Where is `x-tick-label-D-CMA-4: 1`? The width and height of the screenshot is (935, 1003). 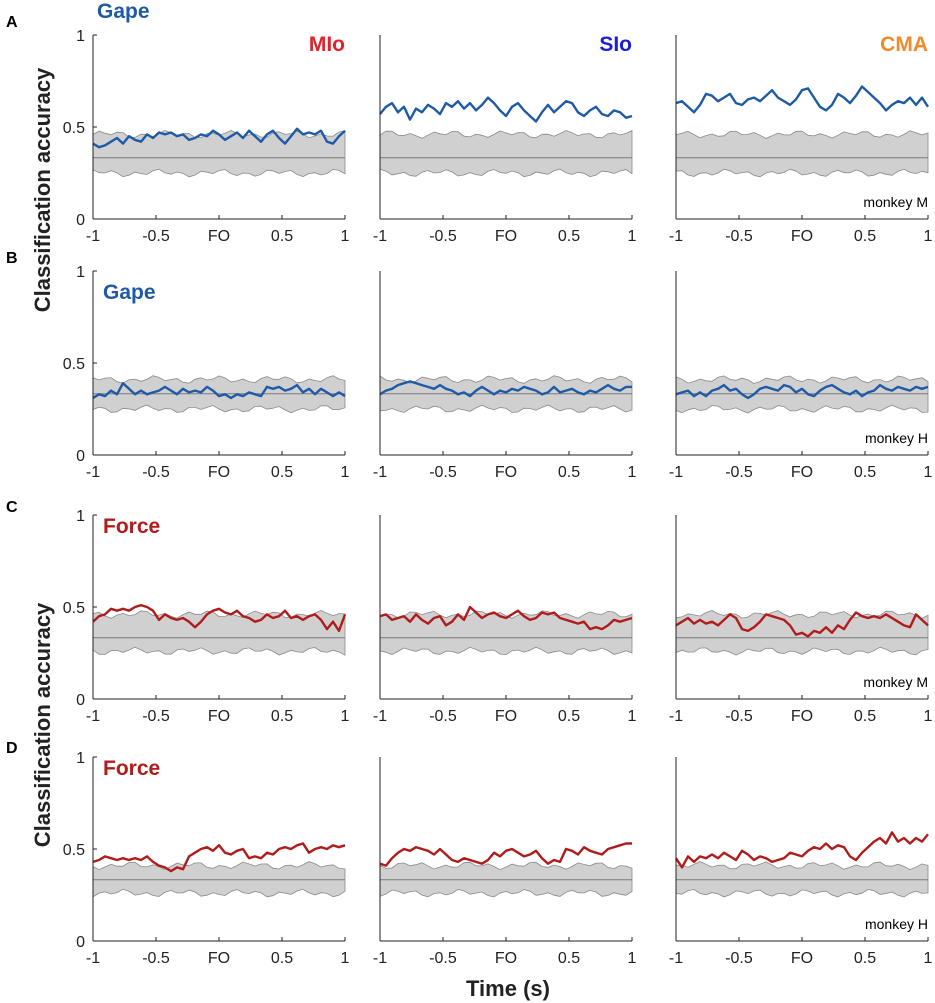
x-tick-label-D-CMA-4: 1 is located at coordinates (928, 958).